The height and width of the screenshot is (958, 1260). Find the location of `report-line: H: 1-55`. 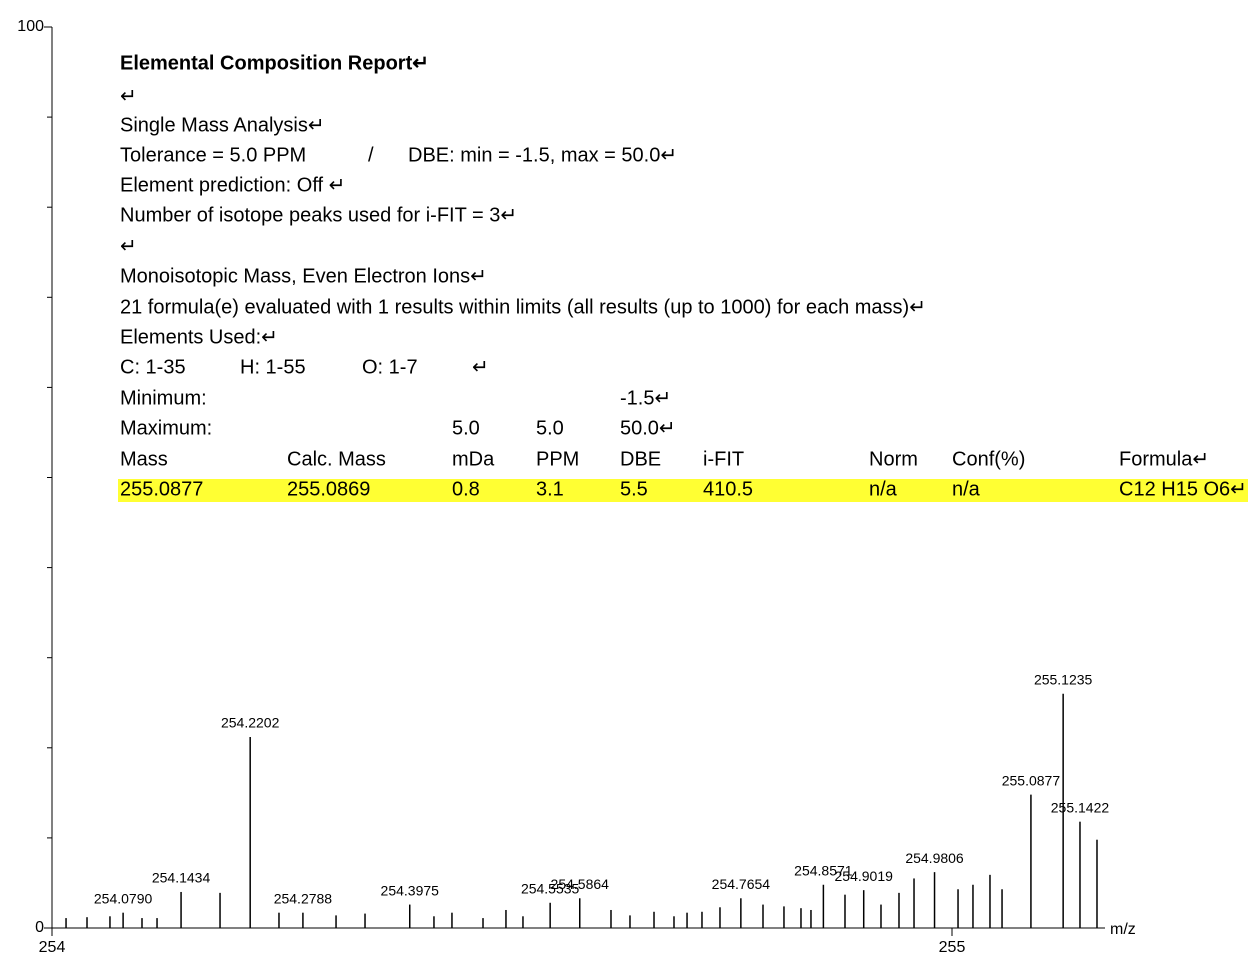

report-line: H: 1-55 is located at coordinates (273, 367).